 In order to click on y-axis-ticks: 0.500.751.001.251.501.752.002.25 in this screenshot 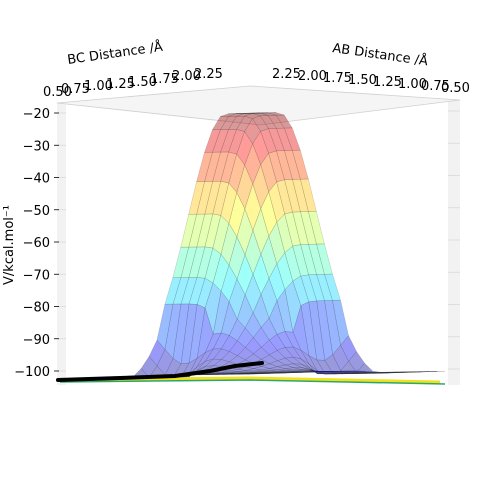, I will do `click(133, 83)`.